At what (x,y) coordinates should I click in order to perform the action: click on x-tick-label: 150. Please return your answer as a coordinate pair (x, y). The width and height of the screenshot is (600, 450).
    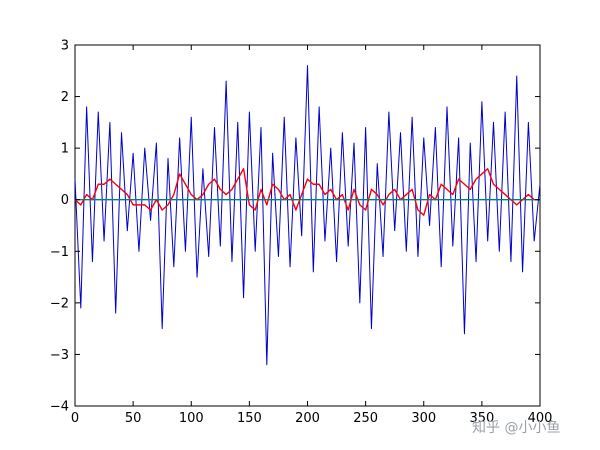
    Looking at the image, I should click on (249, 418).